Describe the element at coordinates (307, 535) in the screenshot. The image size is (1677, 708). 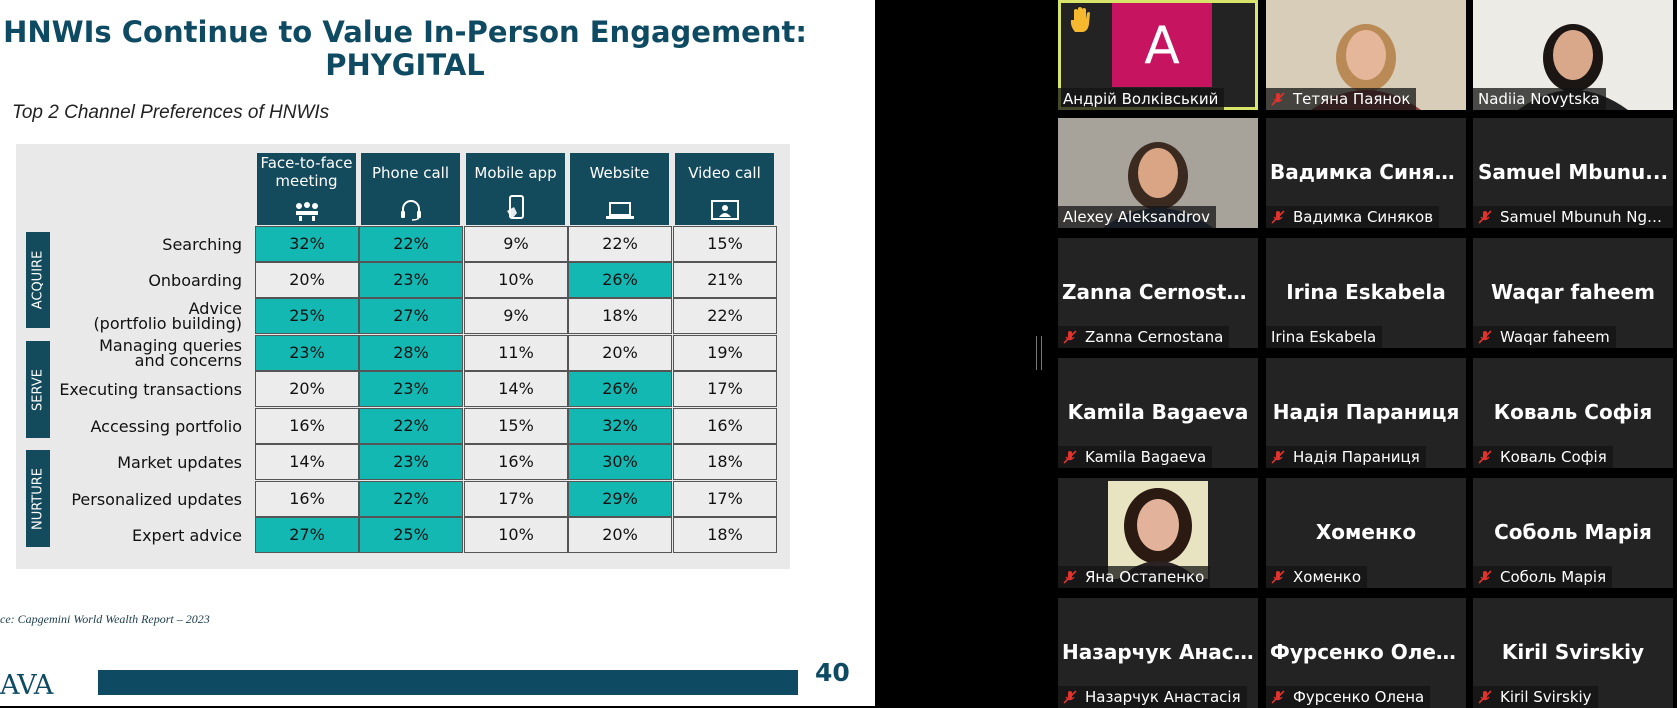
I see `table-cell: 27%` at that location.